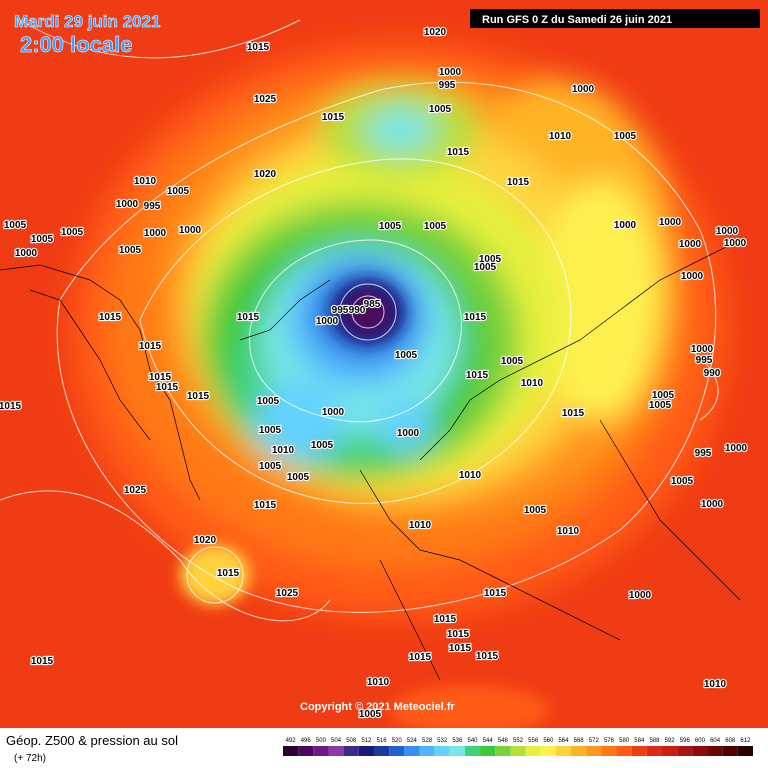  I want to click on scale-label: 528, so click(427, 741).